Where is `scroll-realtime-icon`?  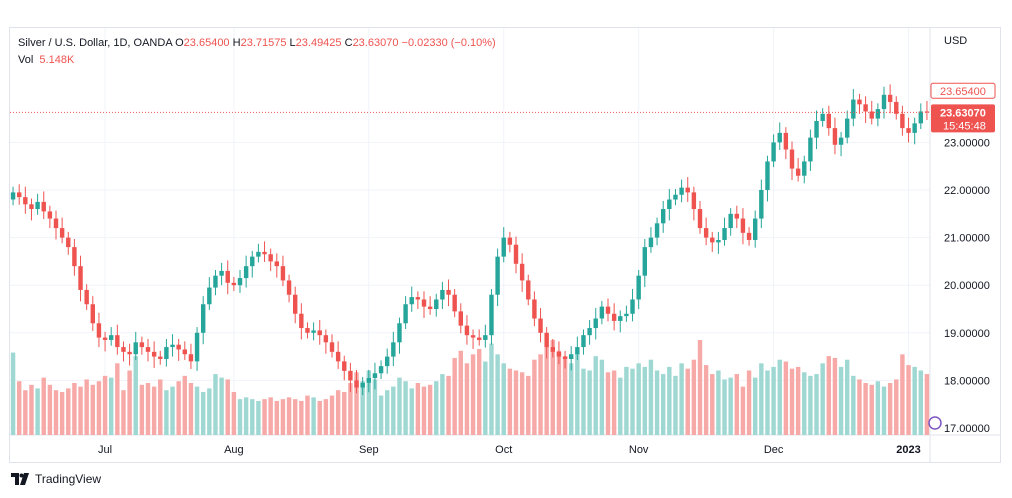 scroll-realtime-icon is located at coordinates (935, 423).